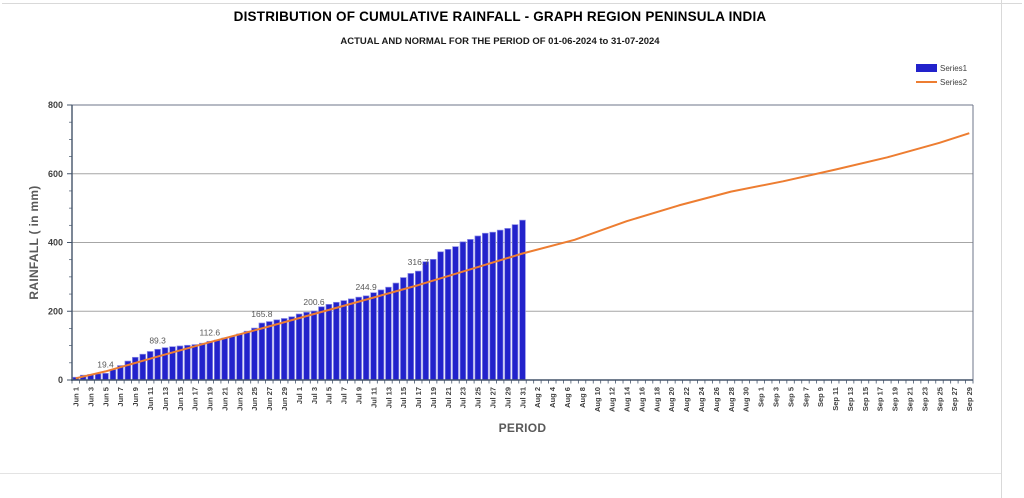 The height and width of the screenshot is (498, 1024). Describe the element at coordinates (418, 397) in the screenshot. I see `x-tick-label: Jul 17` at that location.